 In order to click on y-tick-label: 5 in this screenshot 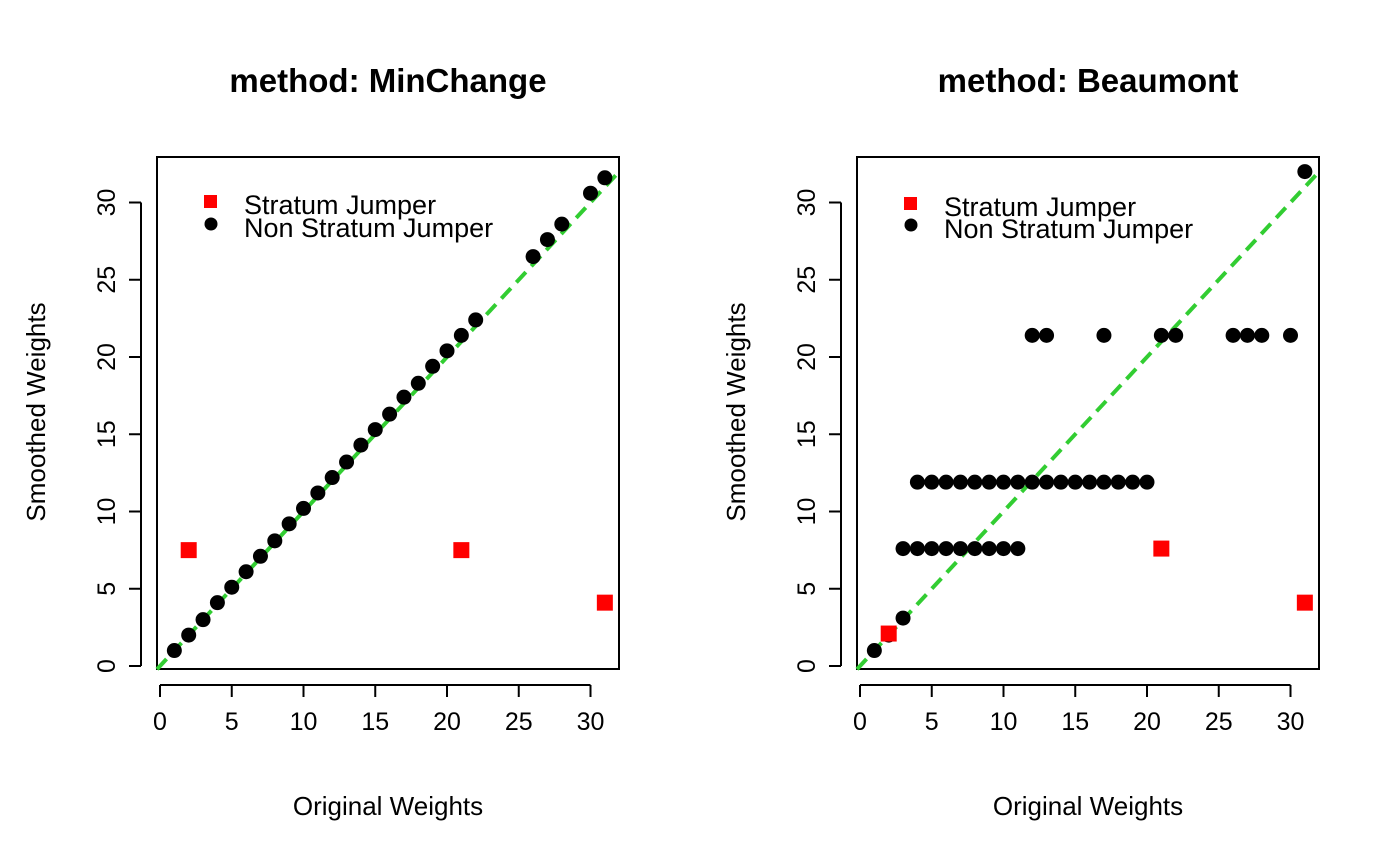, I will do `click(107, 589)`.